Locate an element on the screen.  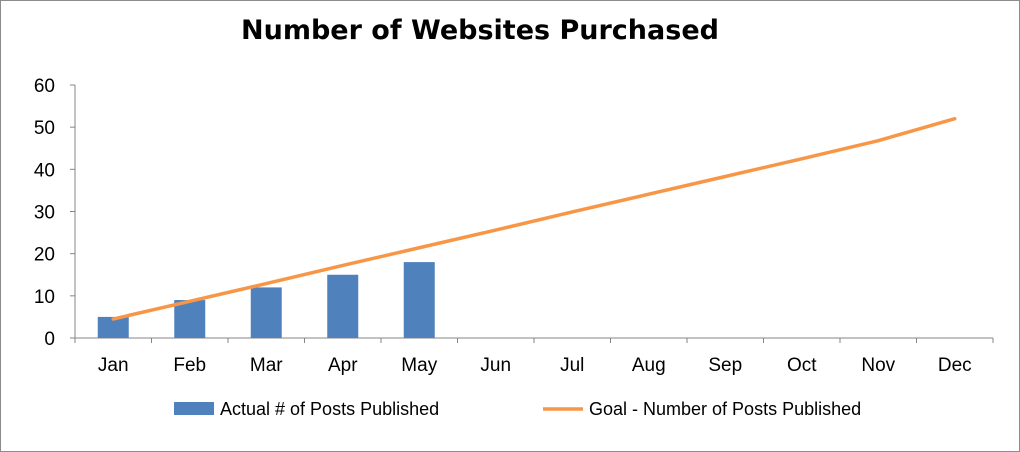
x-tick-label: Feb is located at coordinates (189, 365).